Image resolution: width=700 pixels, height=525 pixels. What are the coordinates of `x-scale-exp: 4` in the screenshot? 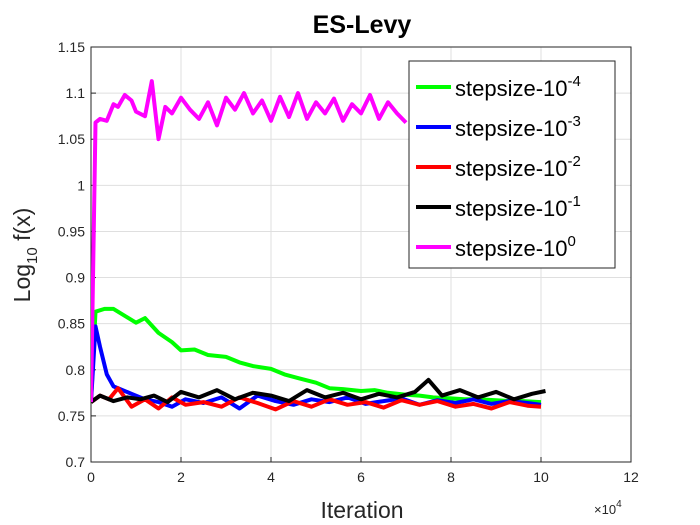 It's located at (619, 504).